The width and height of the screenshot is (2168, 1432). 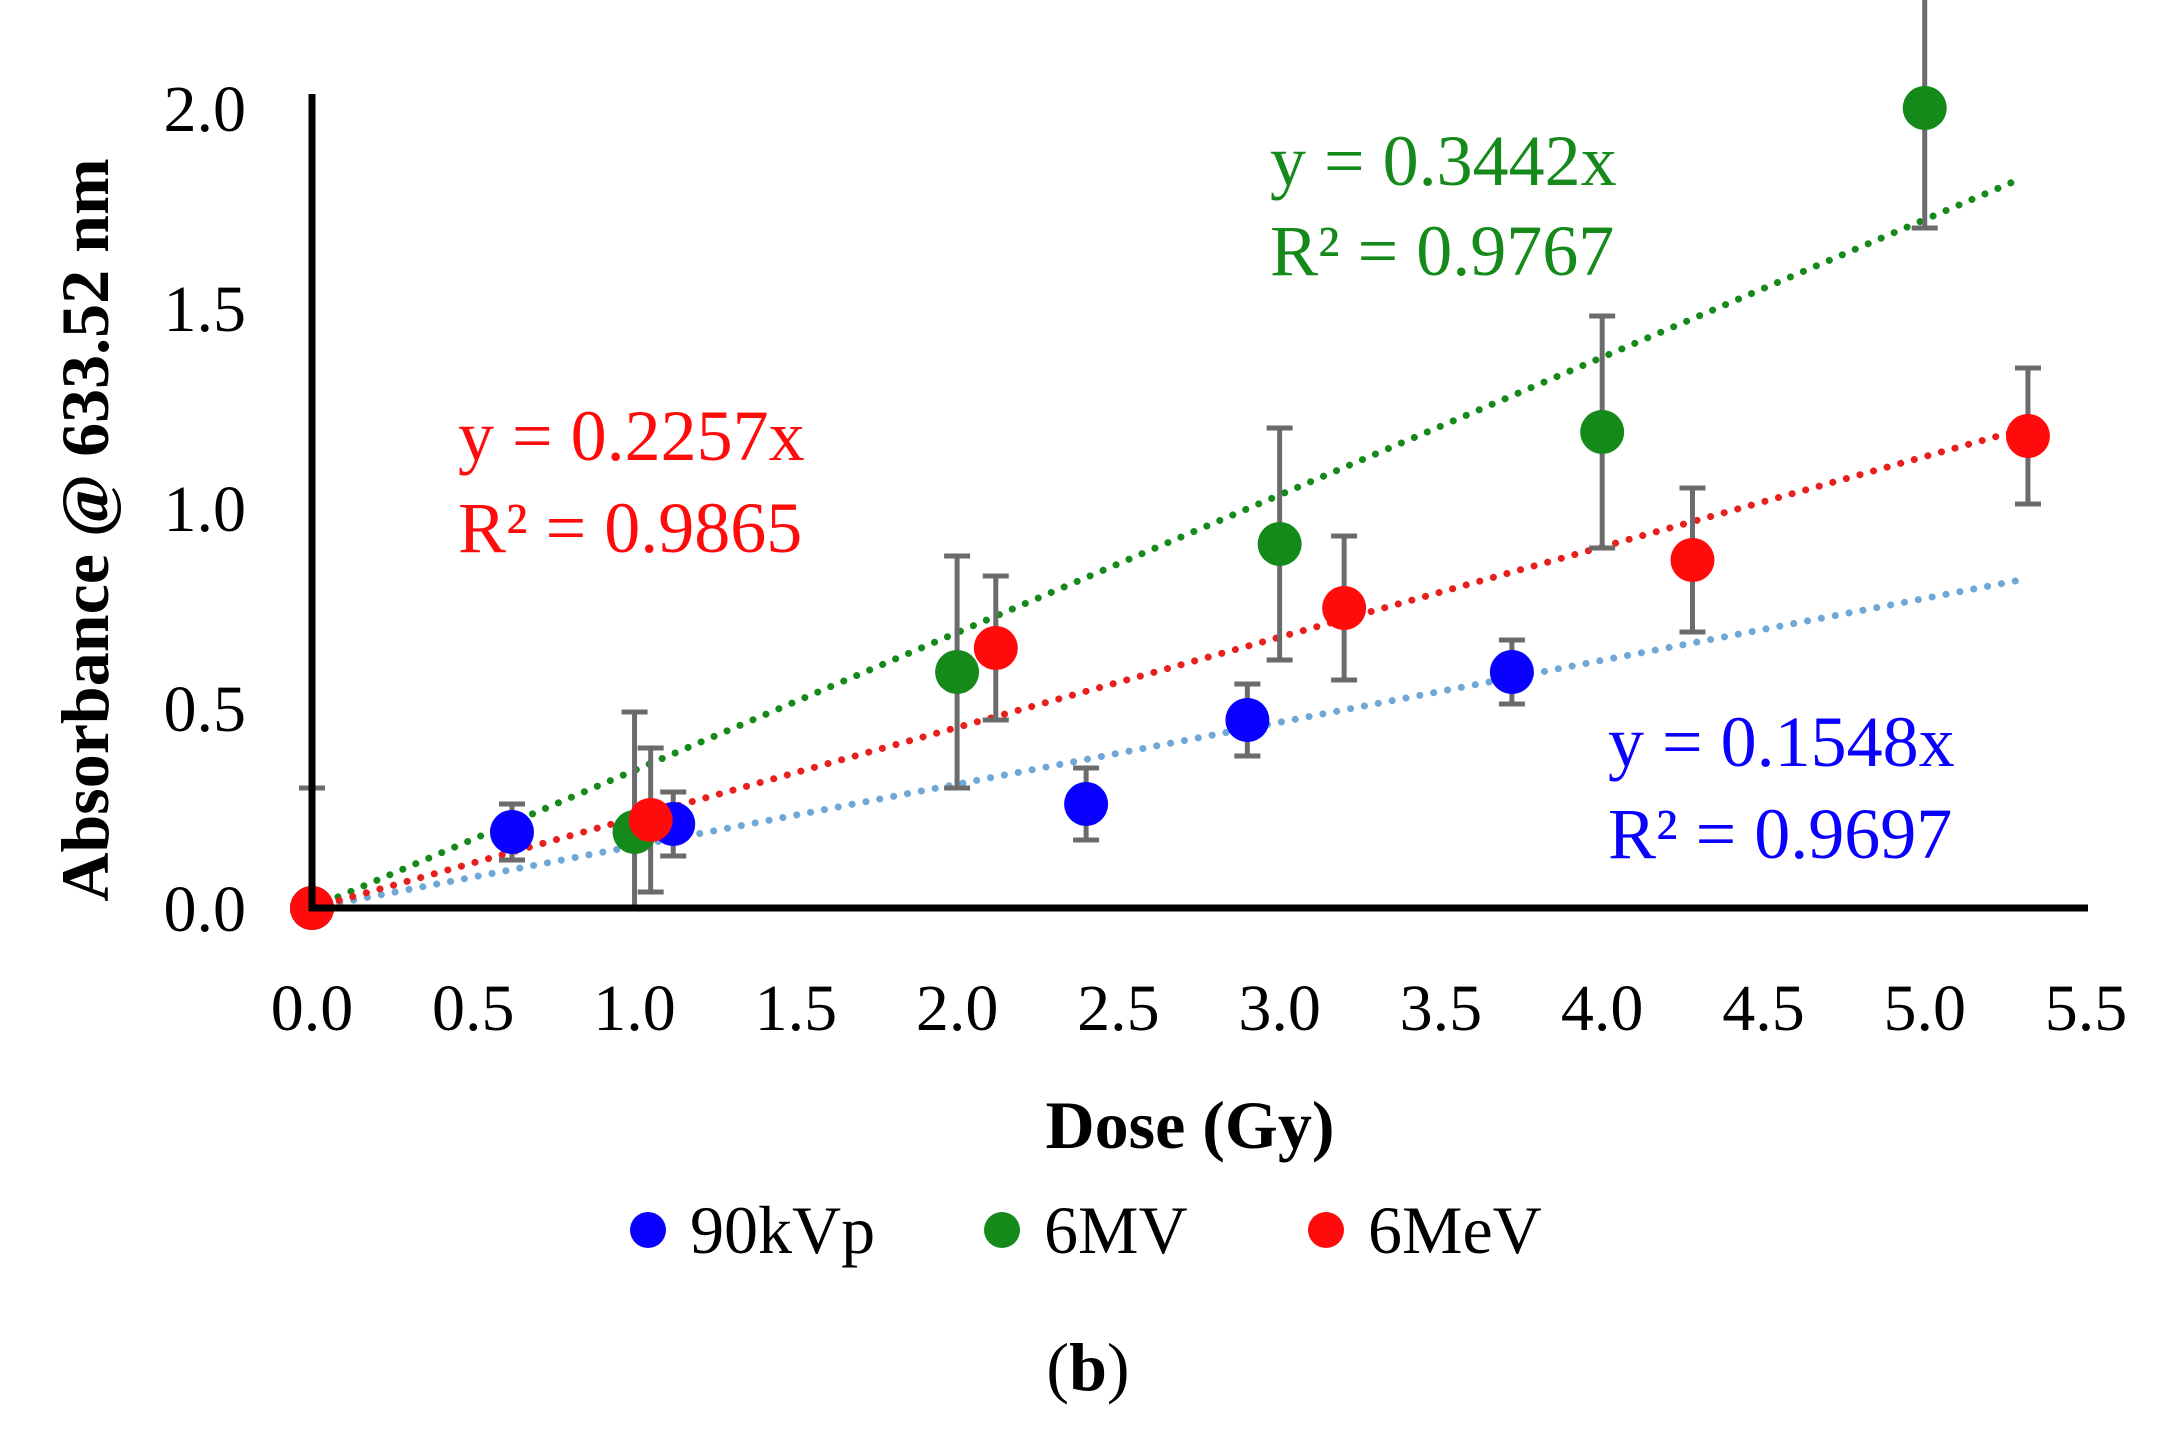 What do you see at coordinates (1087, 1367) in the screenshot?
I see `panel-label: (b)` at bounding box center [1087, 1367].